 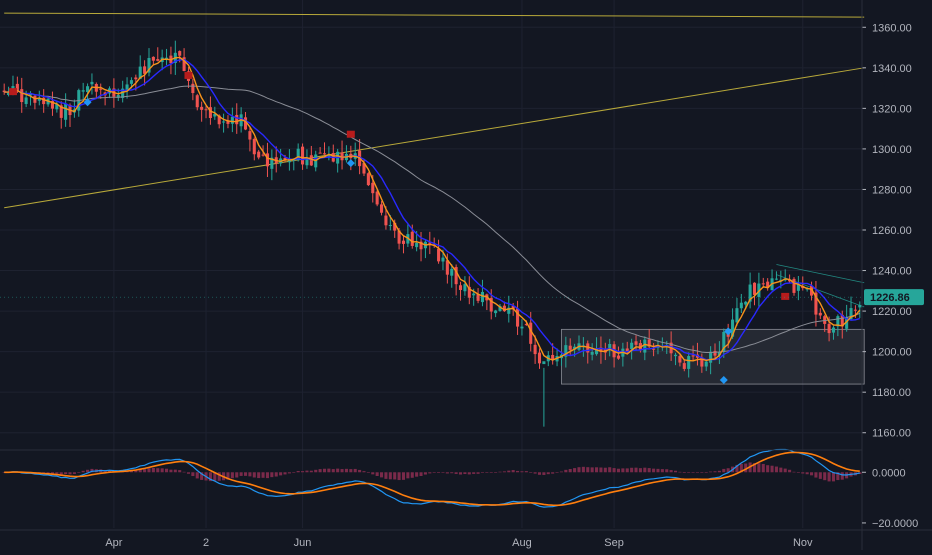 I want to click on last-price-badge, so click(x=894, y=297).